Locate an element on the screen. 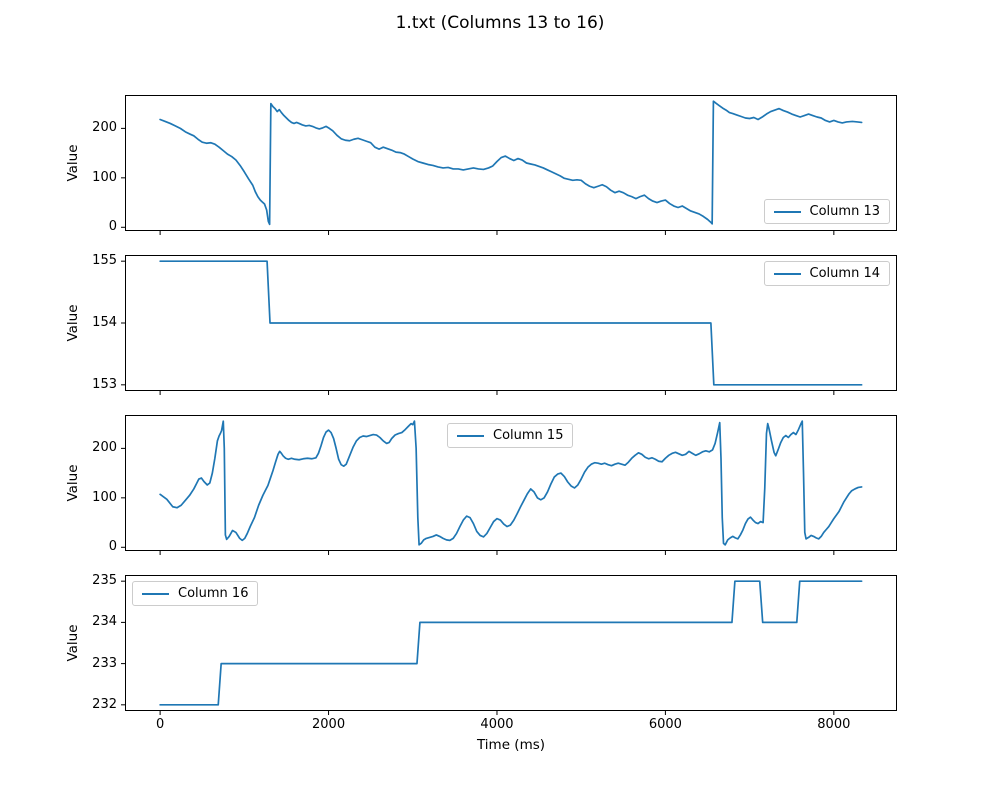 This screenshot has height=800, width=1000. legend-label: Column 15 is located at coordinates (528, 435).